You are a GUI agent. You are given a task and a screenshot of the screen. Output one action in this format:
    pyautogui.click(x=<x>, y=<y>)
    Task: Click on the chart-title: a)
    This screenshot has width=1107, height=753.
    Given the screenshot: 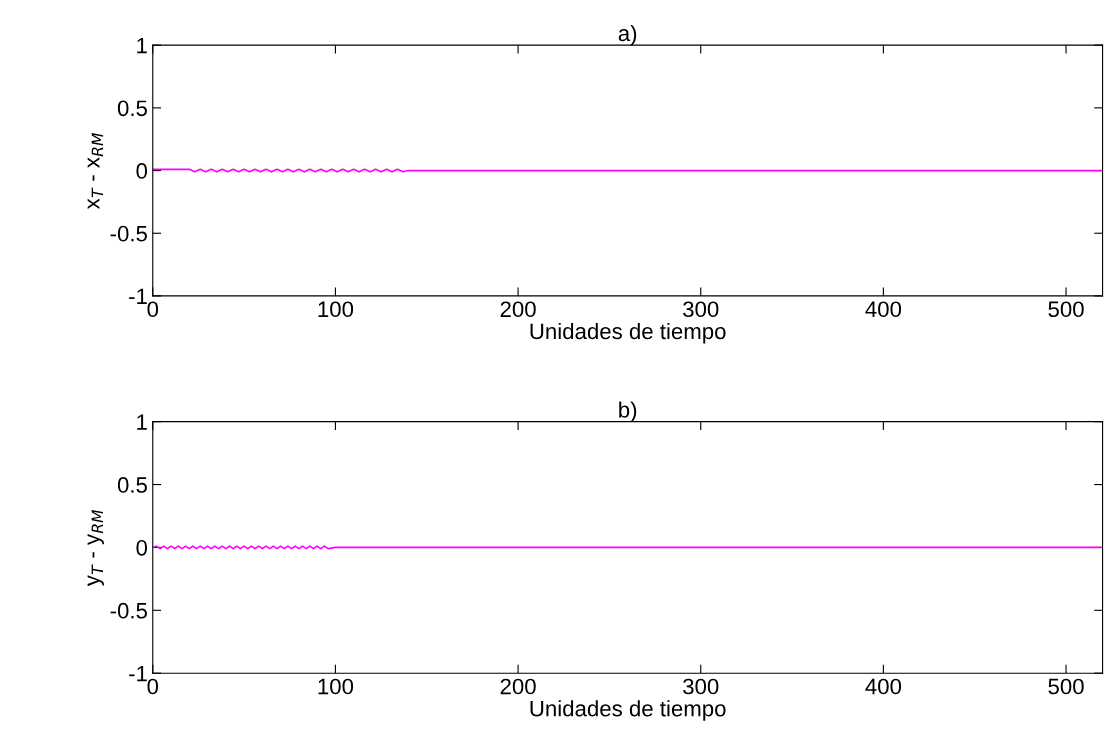 What is the action you would take?
    pyautogui.click(x=627, y=35)
    